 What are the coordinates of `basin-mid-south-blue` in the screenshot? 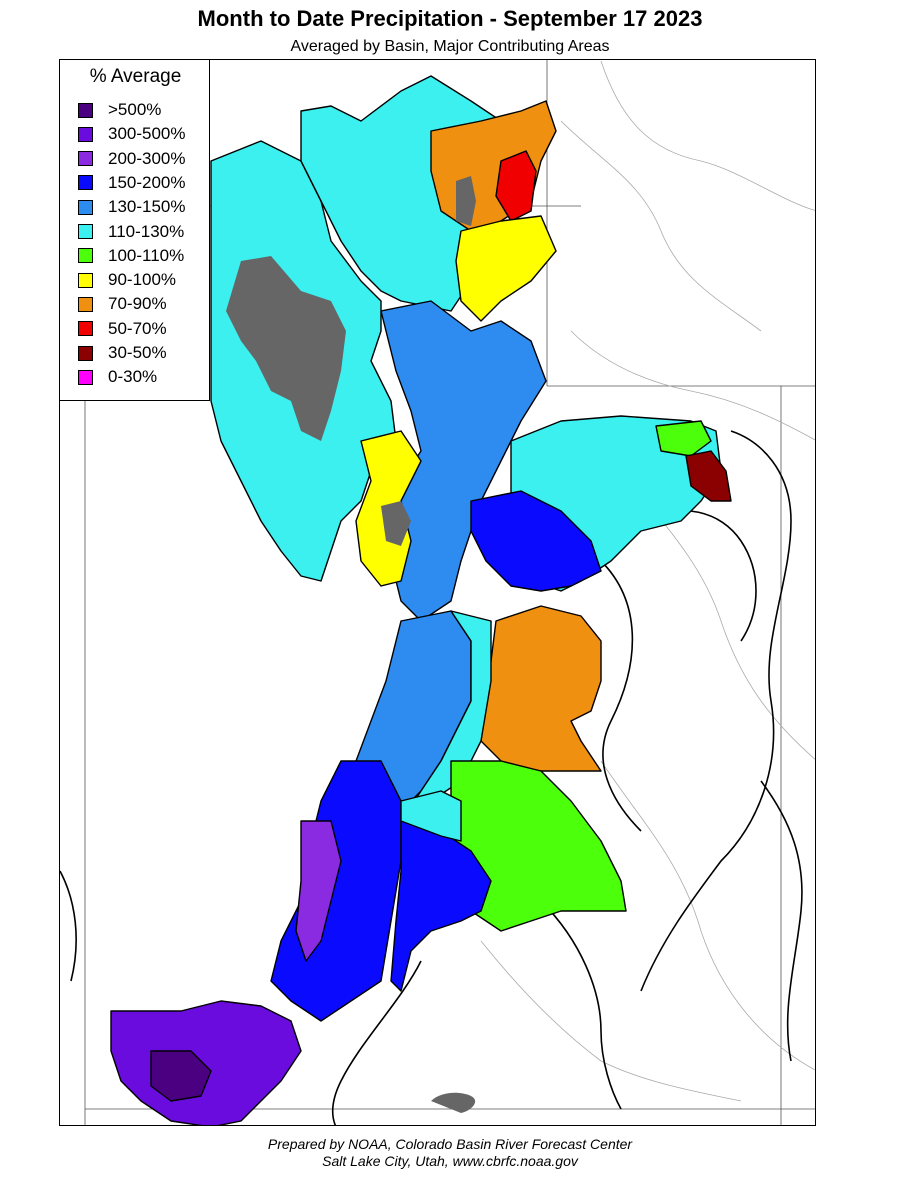 It's located at (441, 906).